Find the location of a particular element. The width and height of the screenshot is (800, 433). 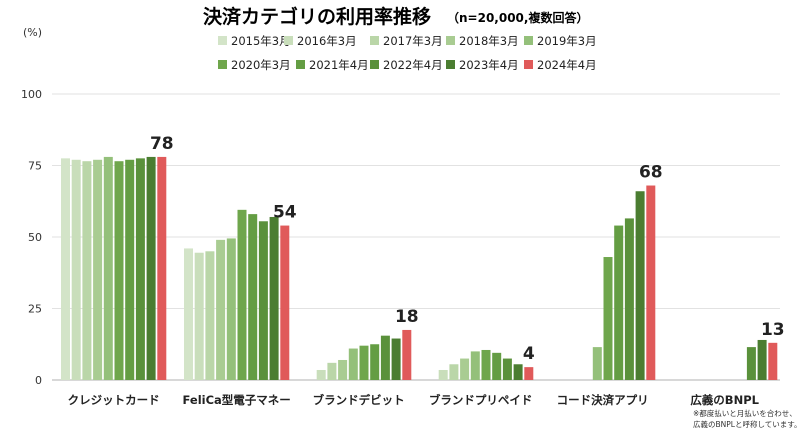

chart-title: 決済カテゴリの利用率推移 is located at coordinates (317, 16).